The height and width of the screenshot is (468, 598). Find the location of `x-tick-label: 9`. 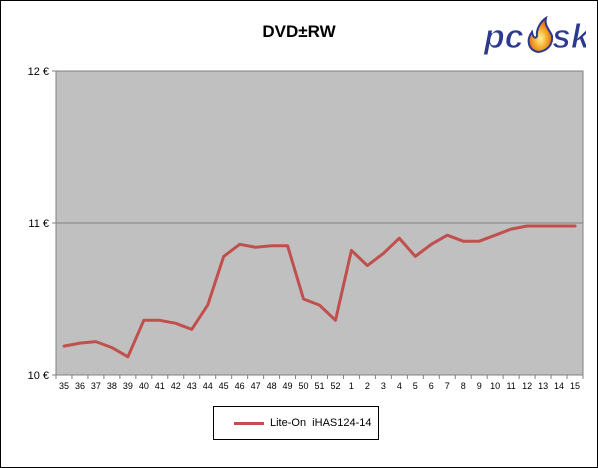

x-tick-label: 9 is located at coordinates (479, 386).